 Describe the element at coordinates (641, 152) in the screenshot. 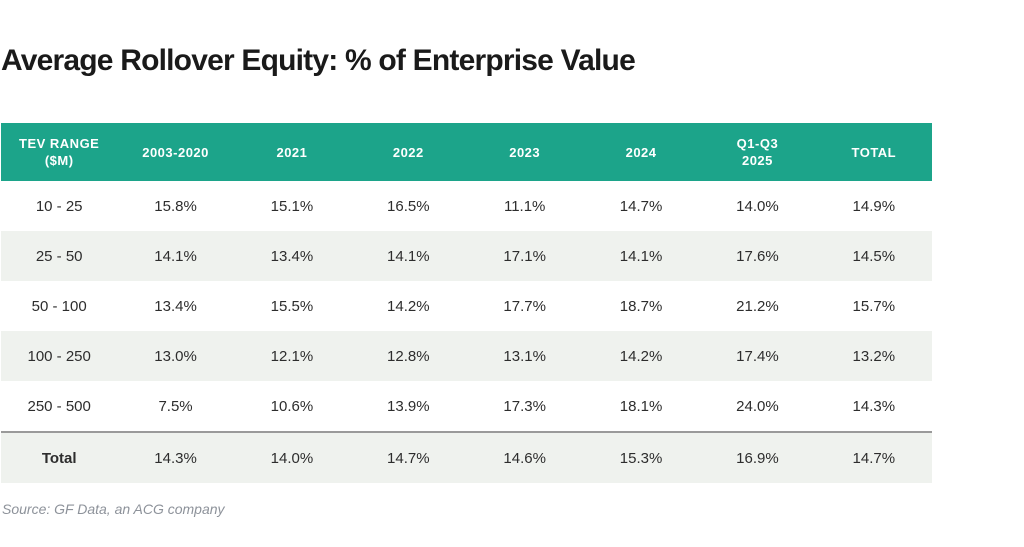

I see `column-header-2024: 2024` at that location.